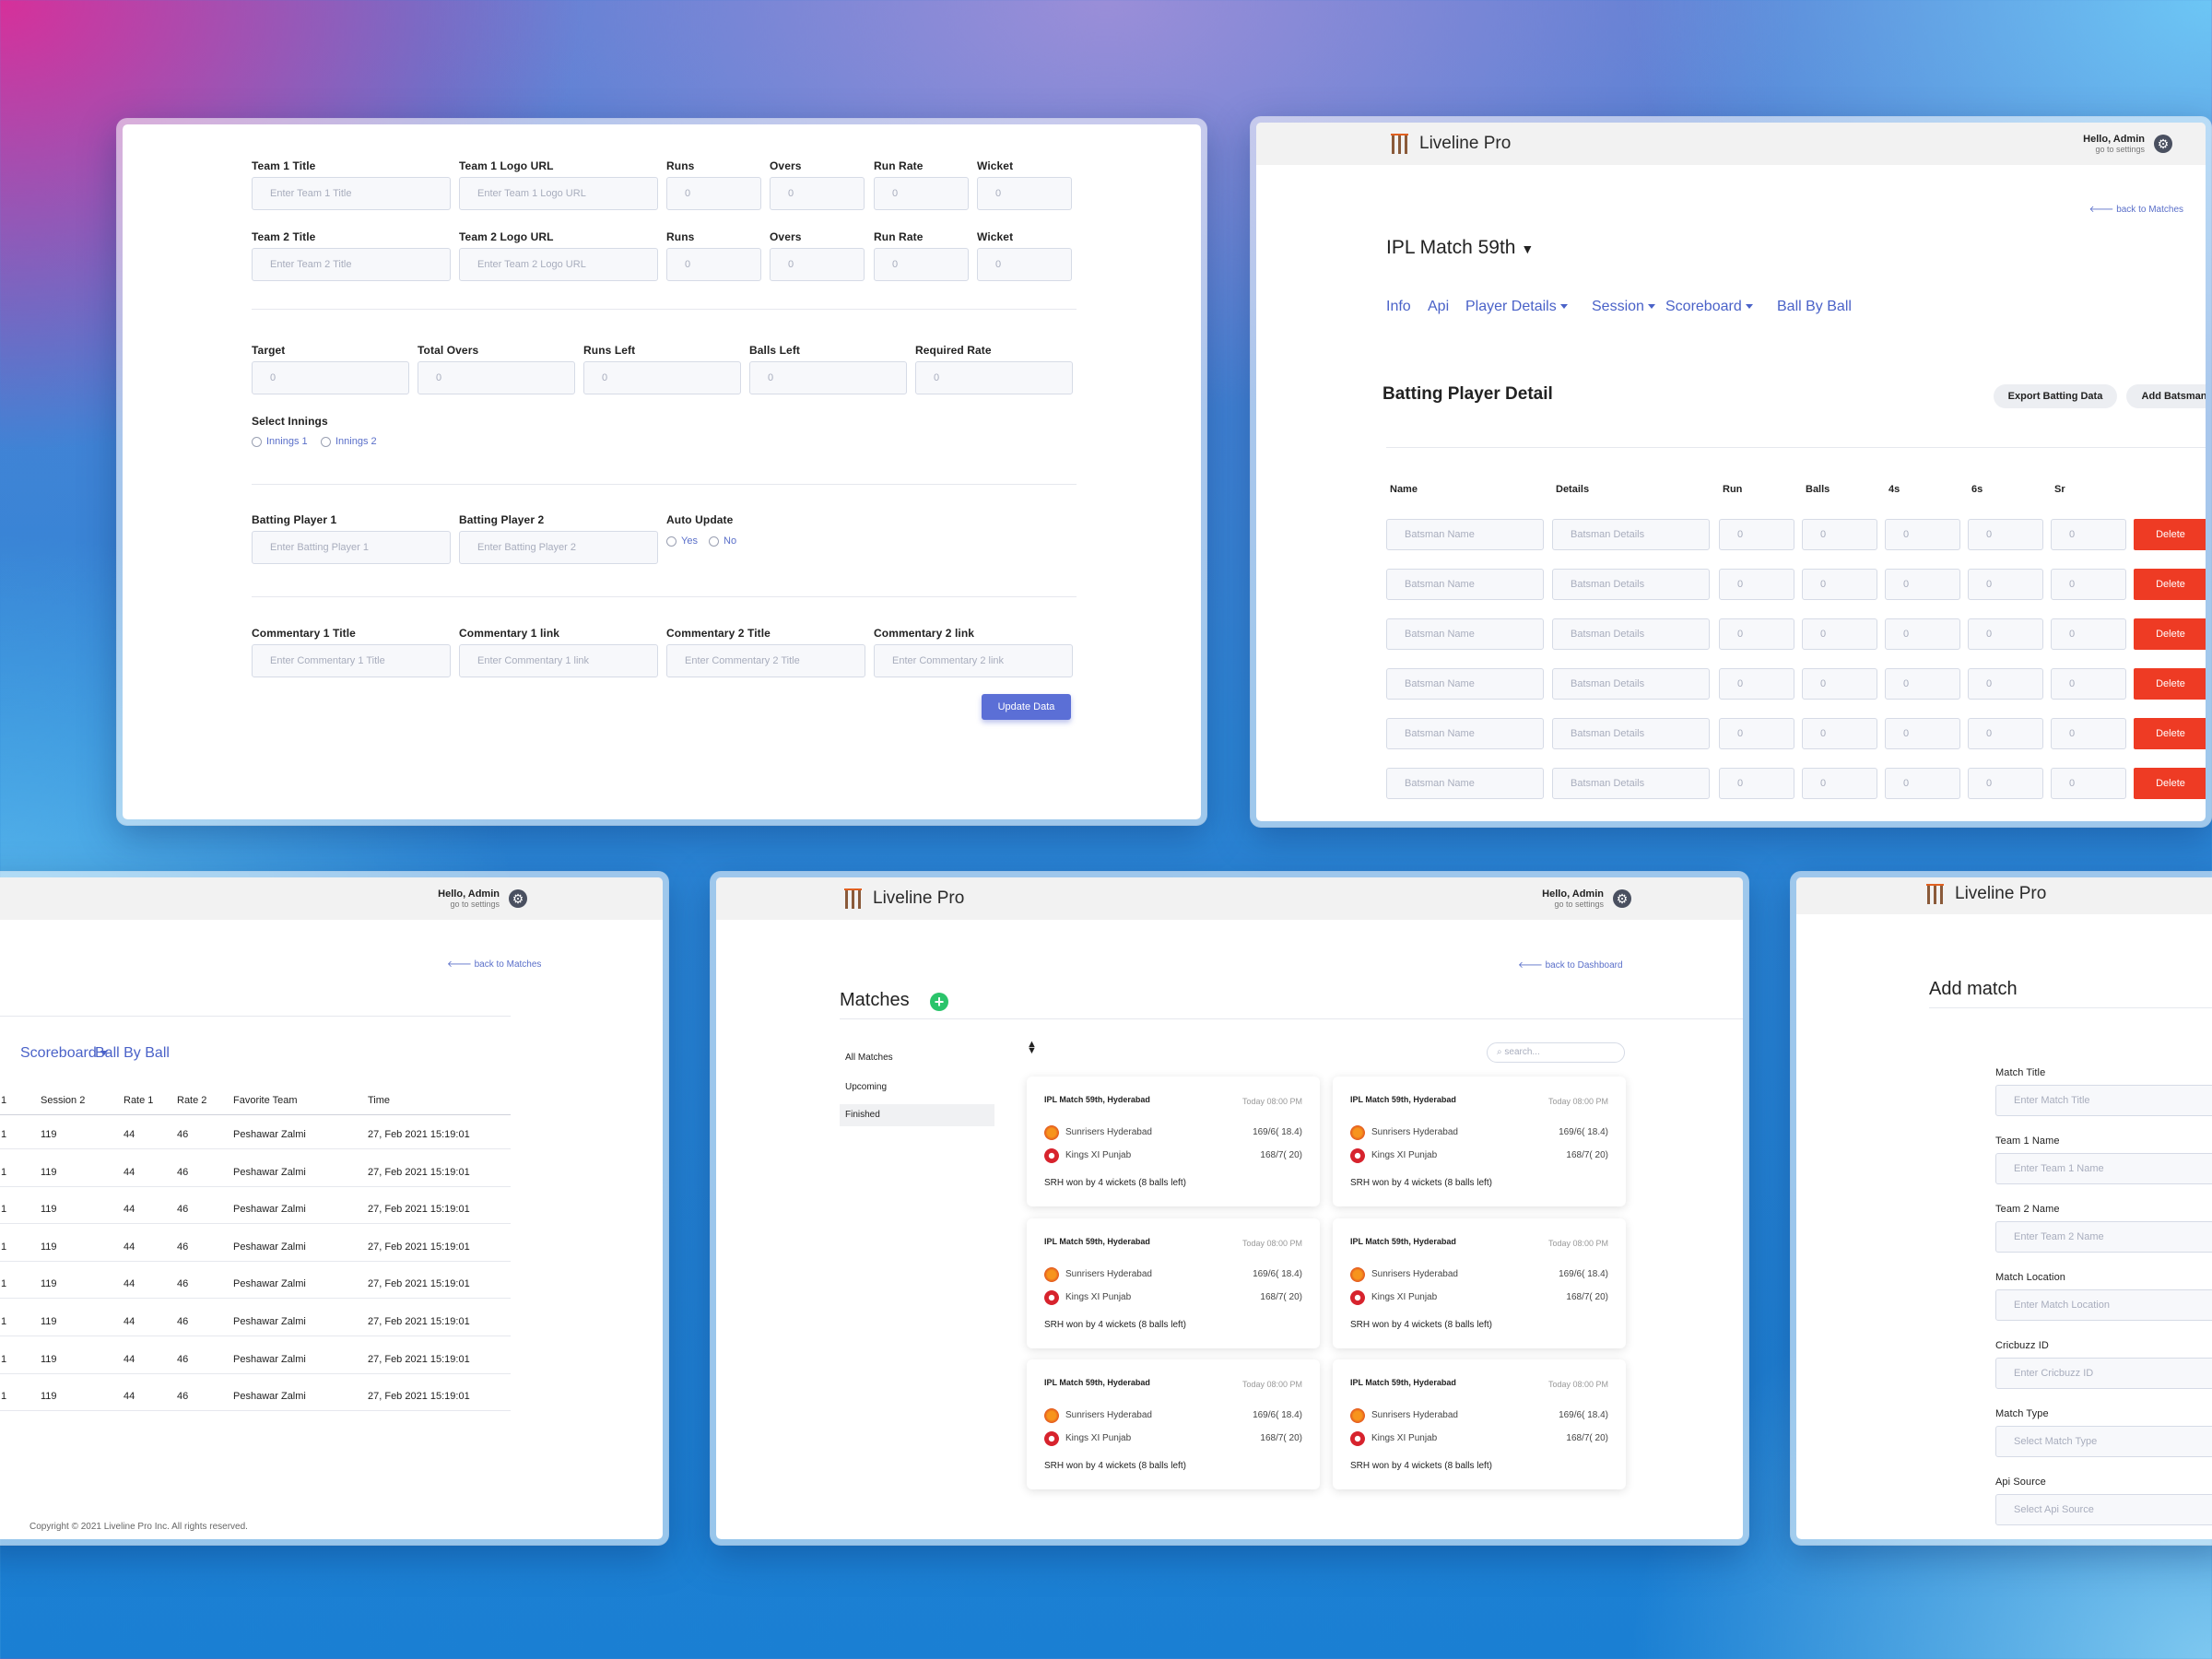  What do you see at coordinates (869, 1058) in the screenshot?
I see `filter-all-matches: All Matches` at bounding box center [869, 1058].